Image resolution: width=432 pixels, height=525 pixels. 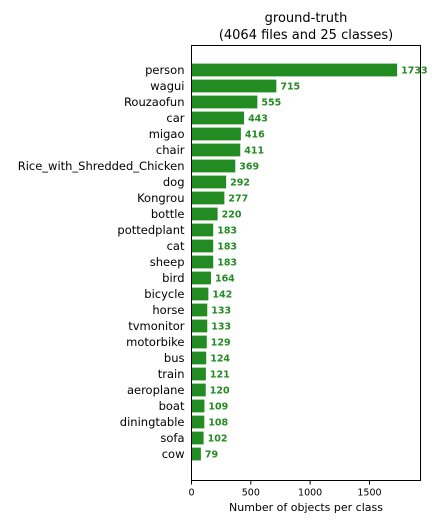 I want to click on category-label: bicycle, so click(x=164, y=294).